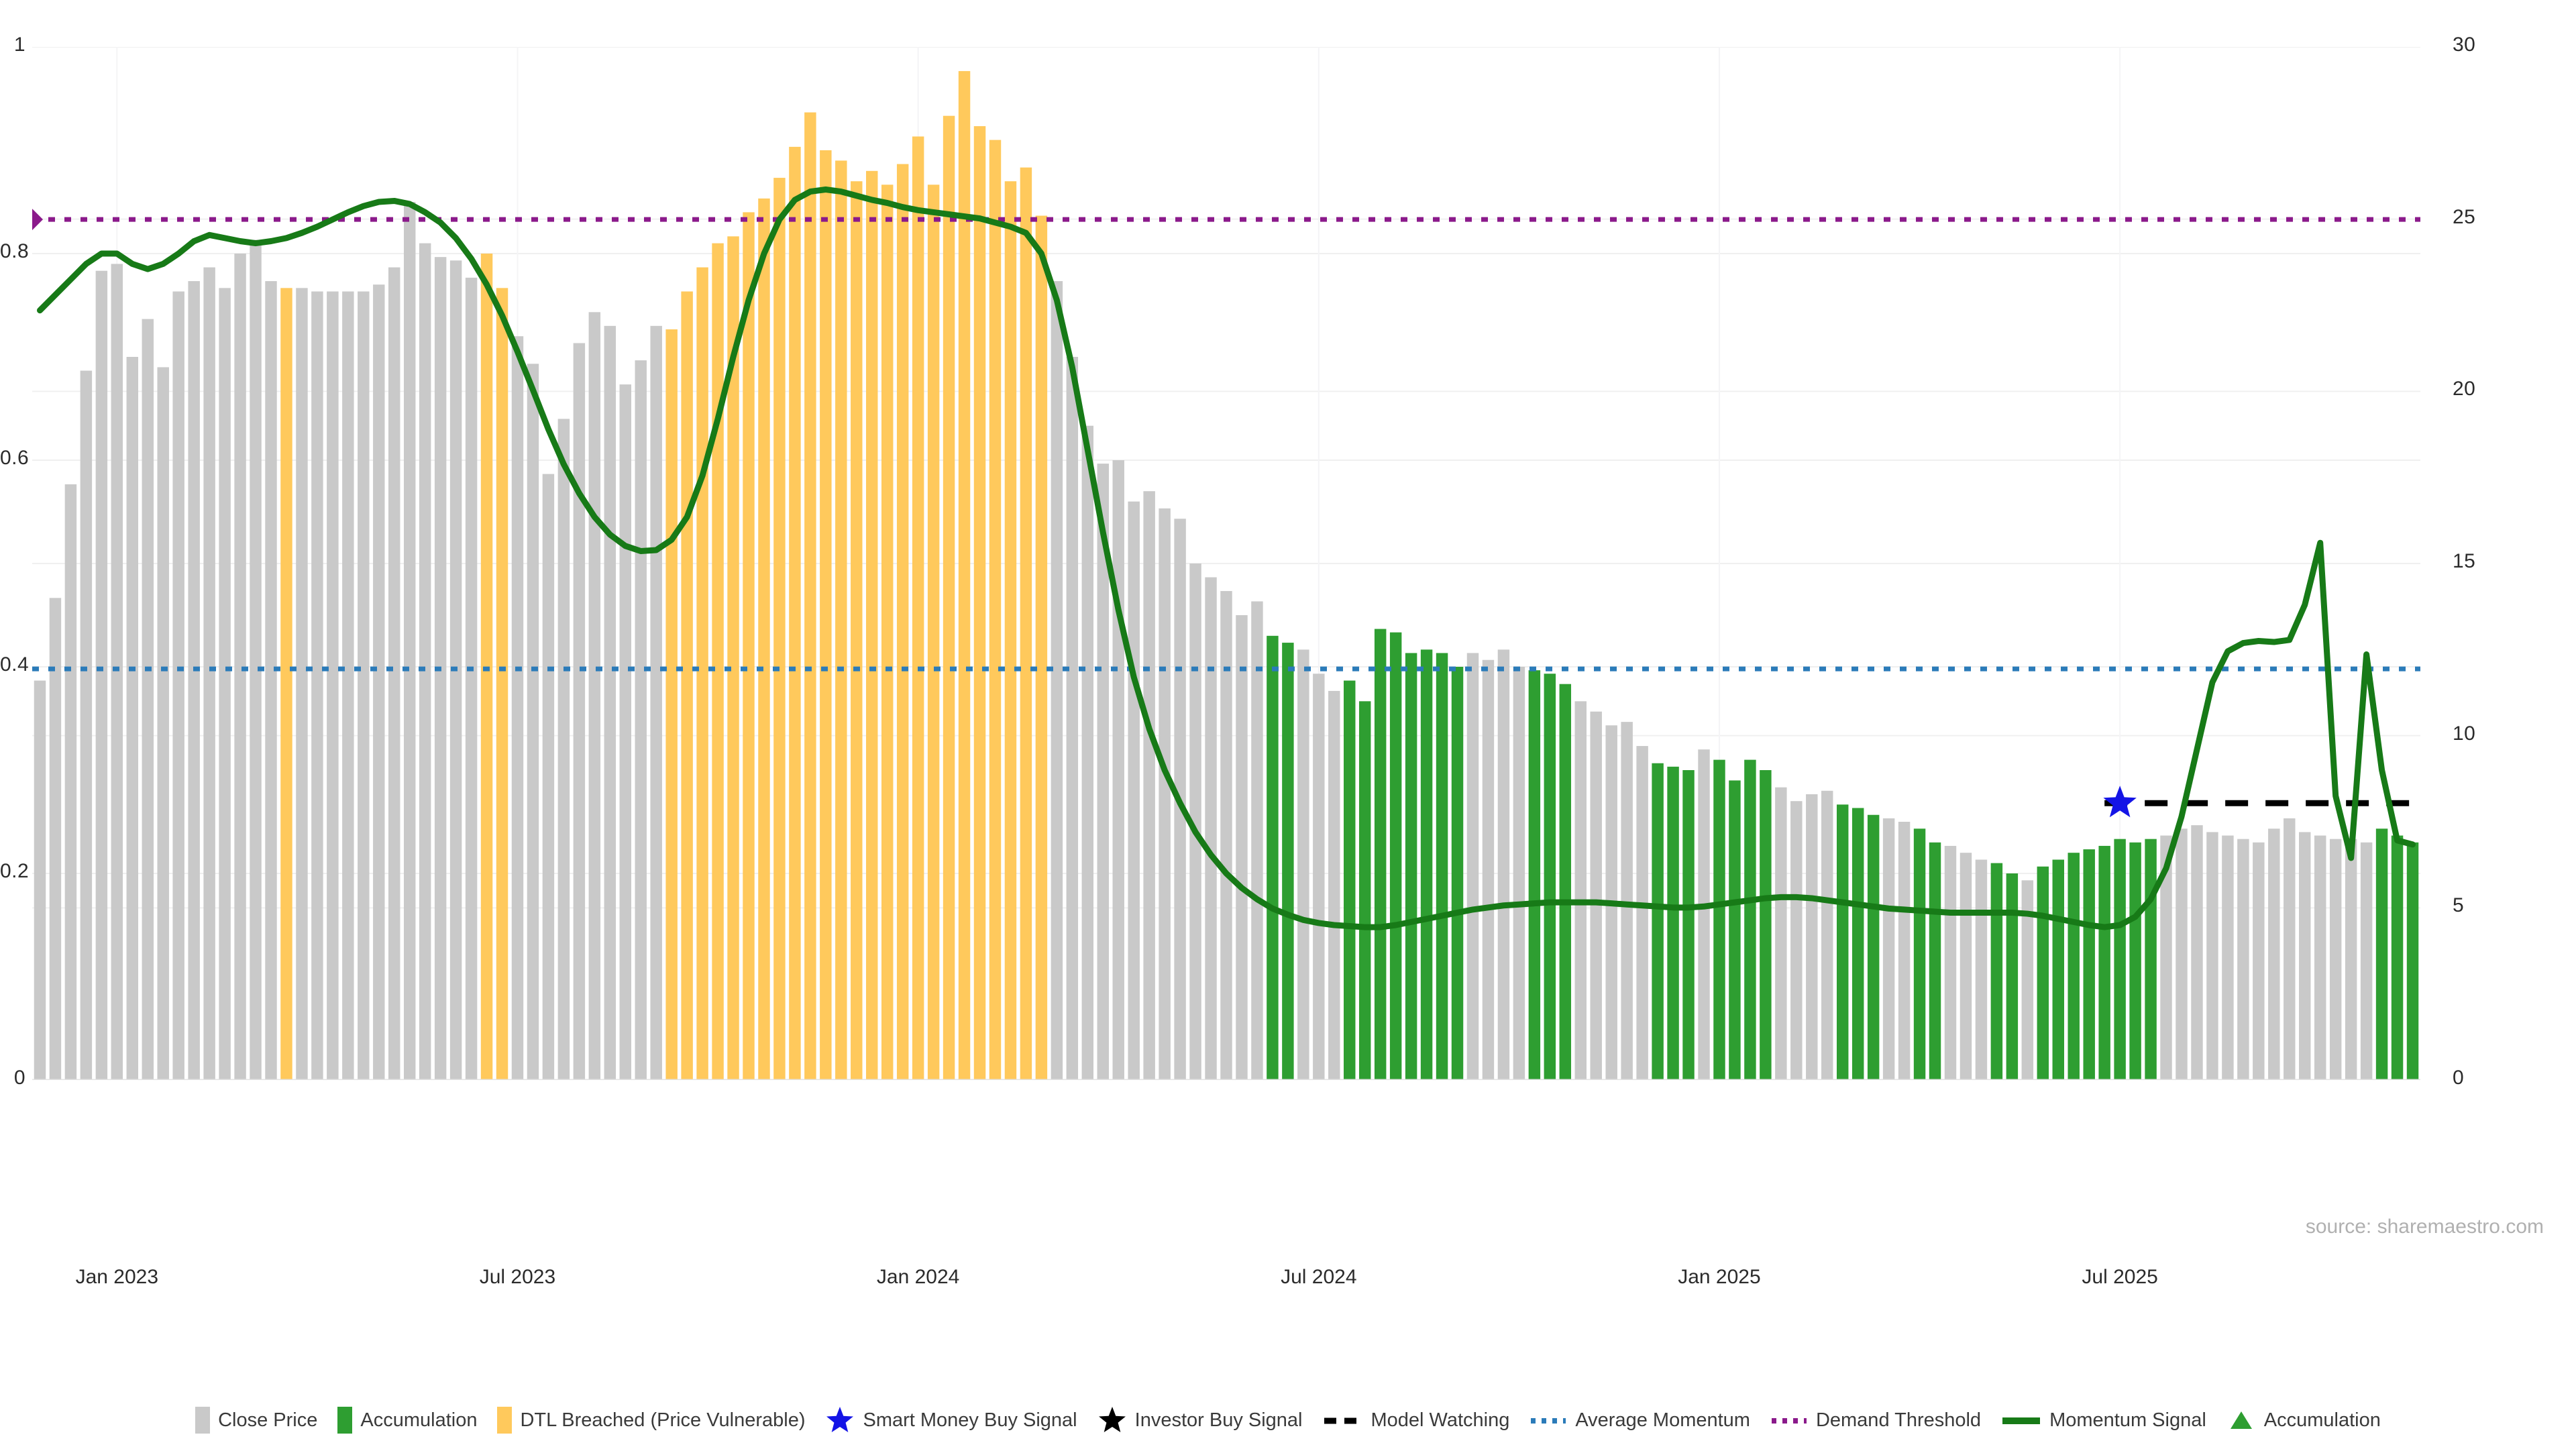 This screenshot has height=1449, width=2576. What do you see at coordinates (1639, 1420) in the screenshot?
I see `legend-item-average-momentum: Average Momentum` at bounding box center [1639, 1420].